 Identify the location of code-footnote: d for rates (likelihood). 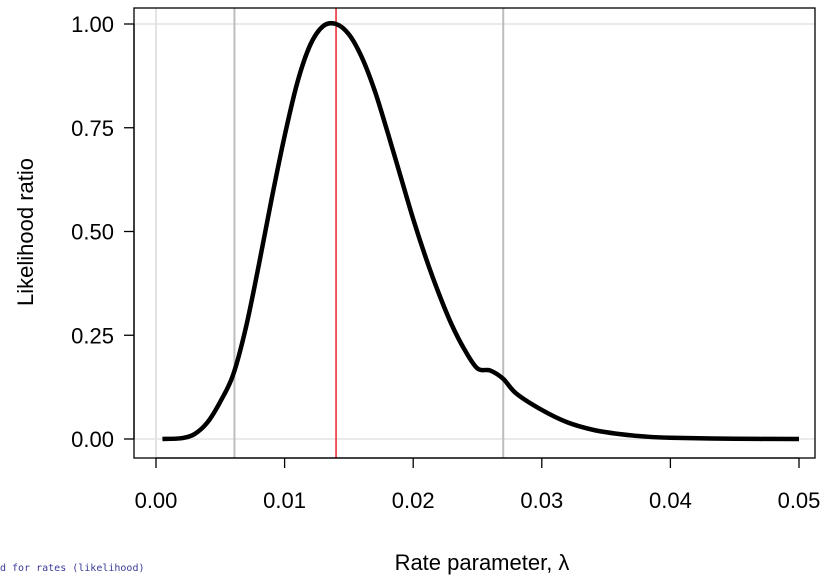
(72, 568).